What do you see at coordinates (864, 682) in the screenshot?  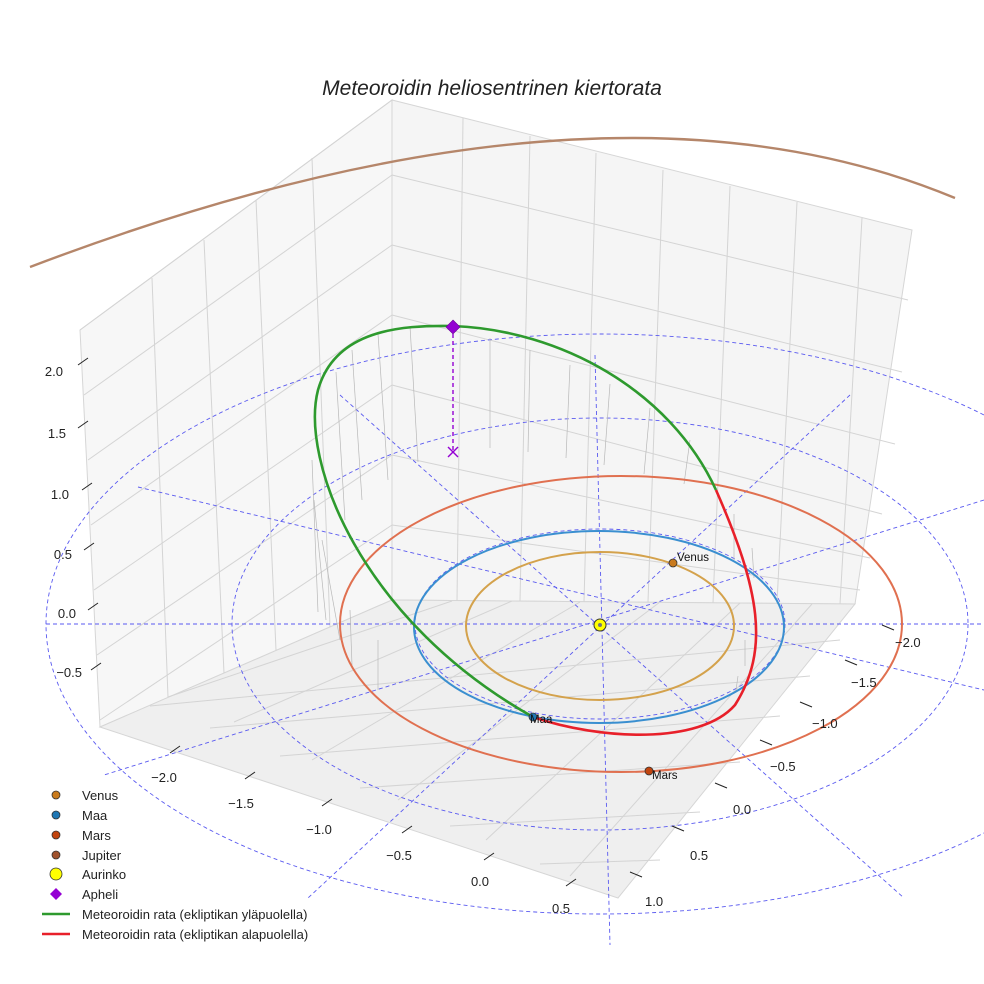 I see `y-tick-1: −1.5` at bounding box center [864, 682].